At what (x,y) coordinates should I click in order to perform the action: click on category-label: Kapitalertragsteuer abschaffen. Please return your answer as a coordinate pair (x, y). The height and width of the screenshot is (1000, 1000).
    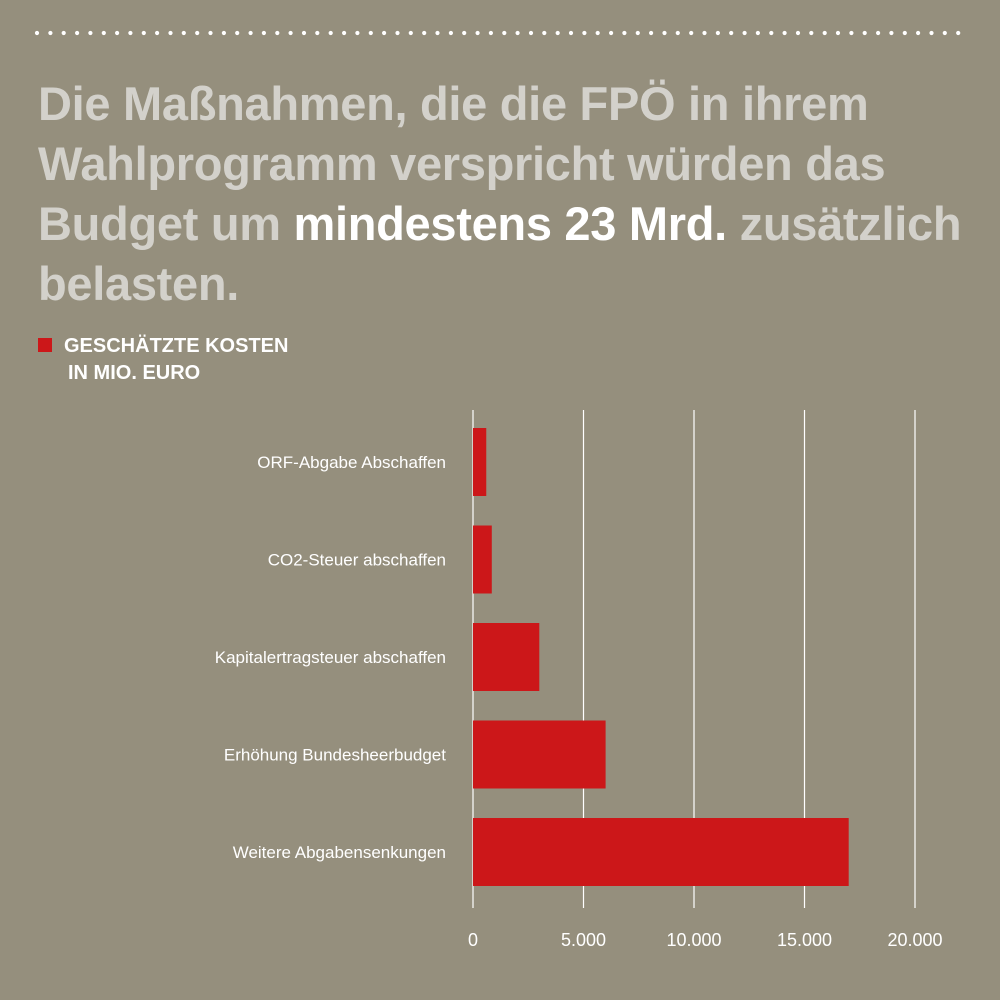
    Looking at the image, I should click on (330, 657).